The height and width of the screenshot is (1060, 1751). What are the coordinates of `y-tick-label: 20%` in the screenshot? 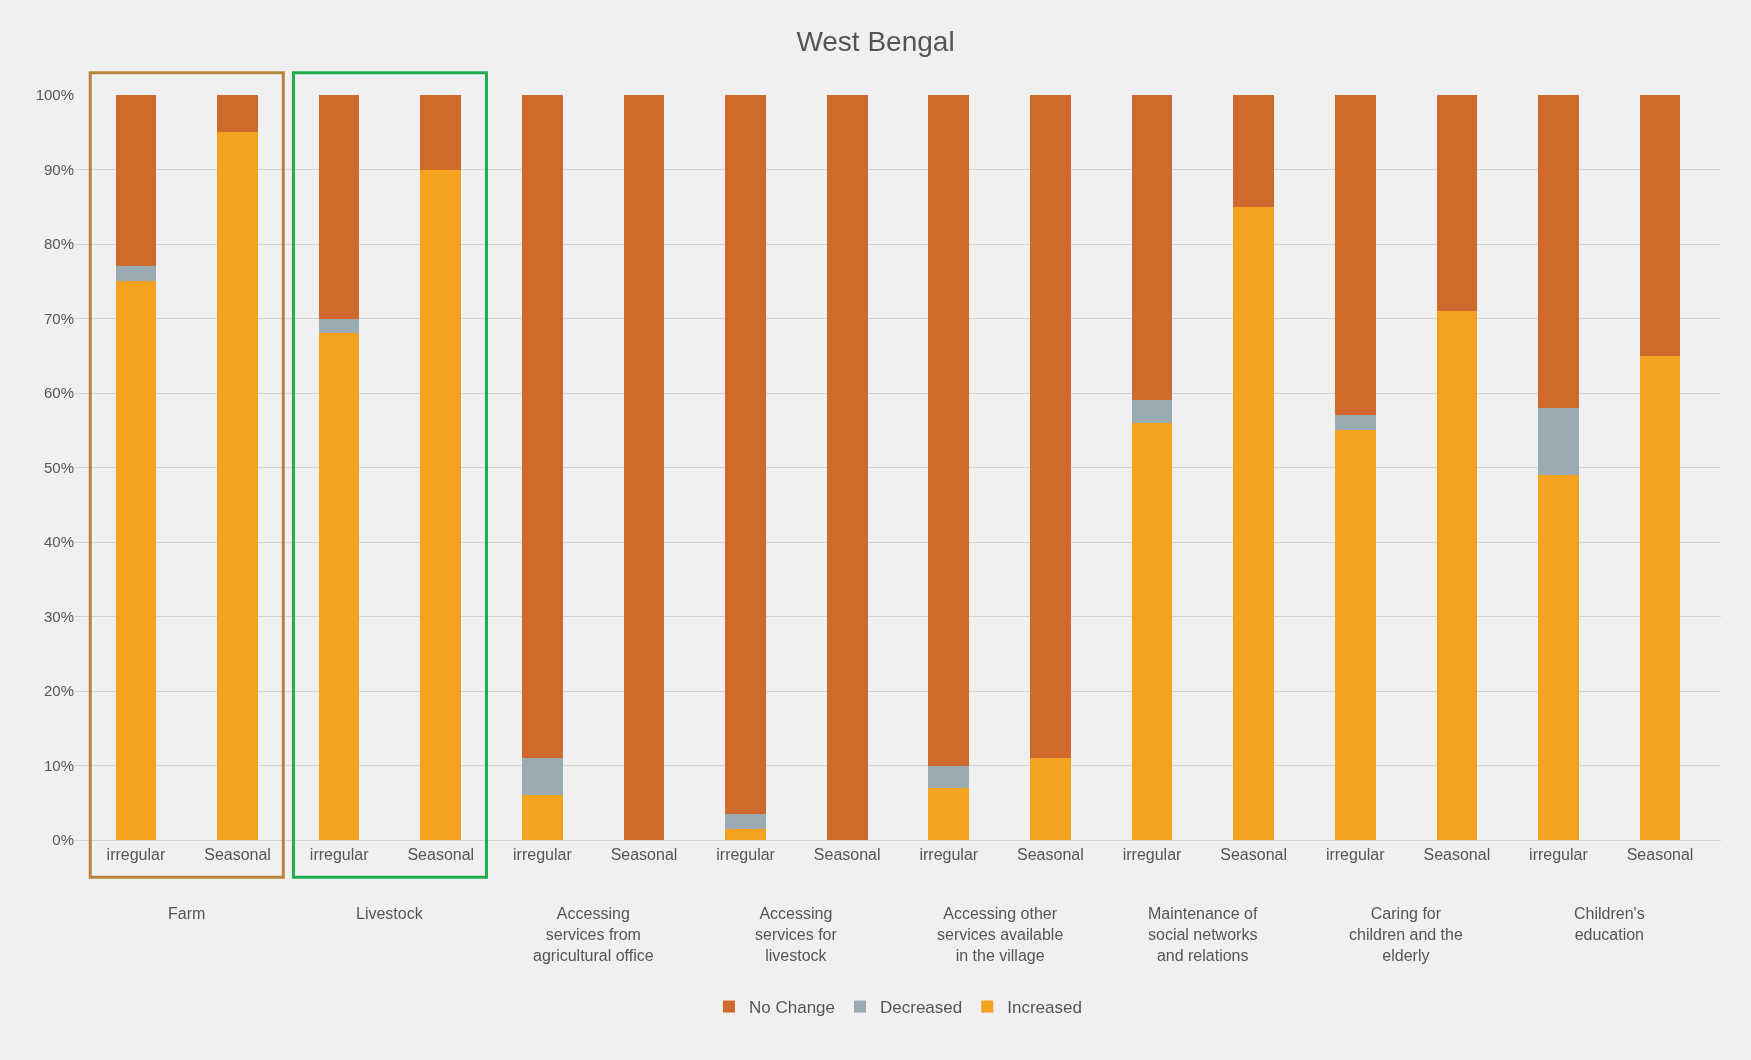 It's located at (58, 691).